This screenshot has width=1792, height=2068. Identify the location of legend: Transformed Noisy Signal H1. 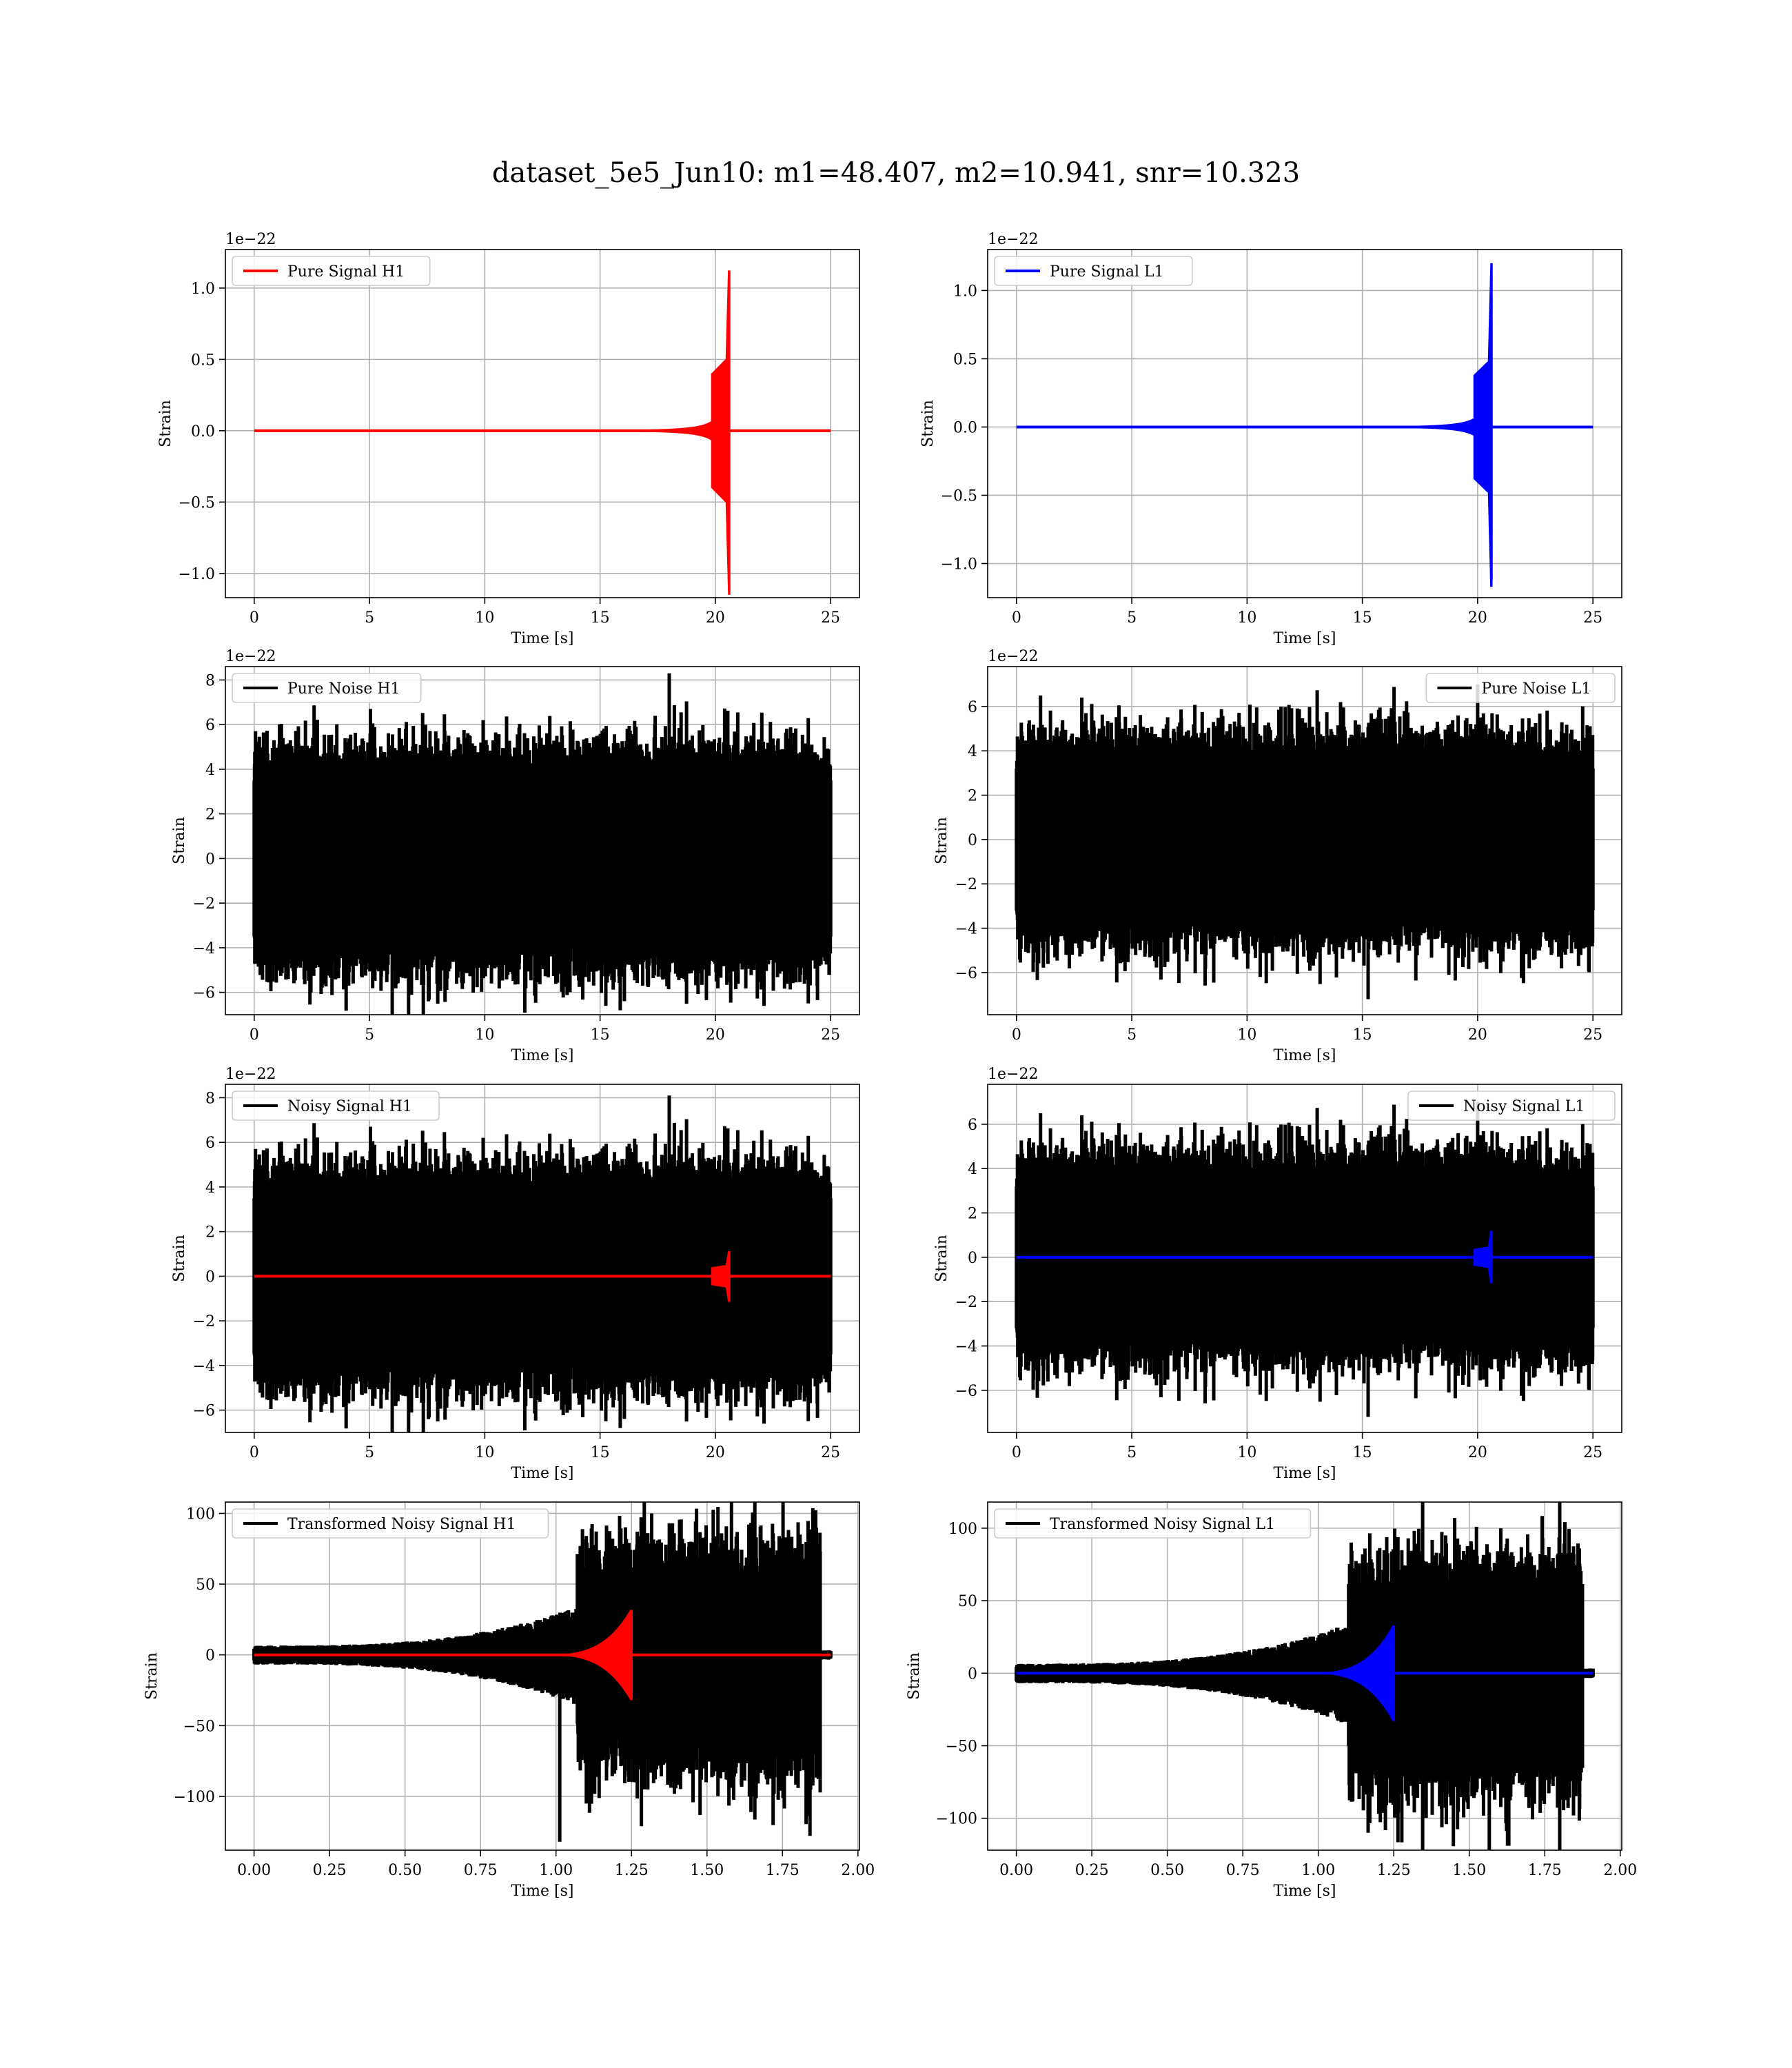
(391, 1524).